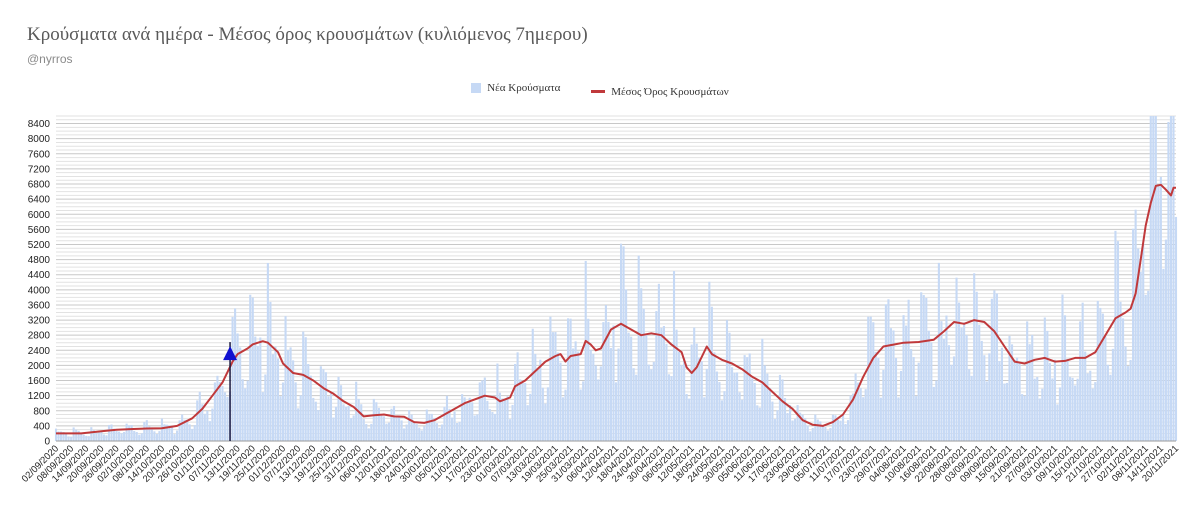 The height and width of the screenshot is (523, 1200). I want to click on y-tick-label: 6800, so click(39, 185).